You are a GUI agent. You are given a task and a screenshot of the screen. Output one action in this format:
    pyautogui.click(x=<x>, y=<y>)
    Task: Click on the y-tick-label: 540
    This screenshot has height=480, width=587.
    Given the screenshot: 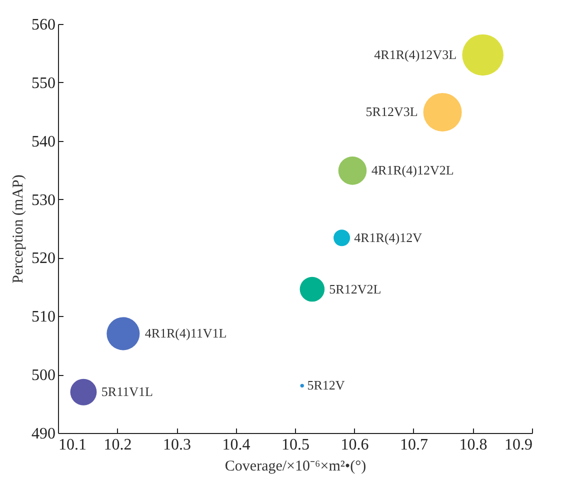 What is the action you would take?
    pyautogui.click(x=44, y=141)
    